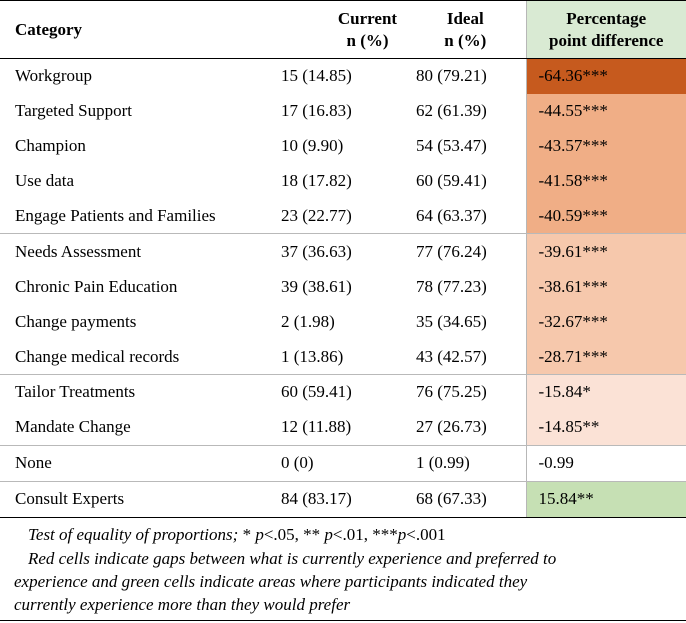  I want to click on cell-category: Engage Patients and Families, so click(134, 216).